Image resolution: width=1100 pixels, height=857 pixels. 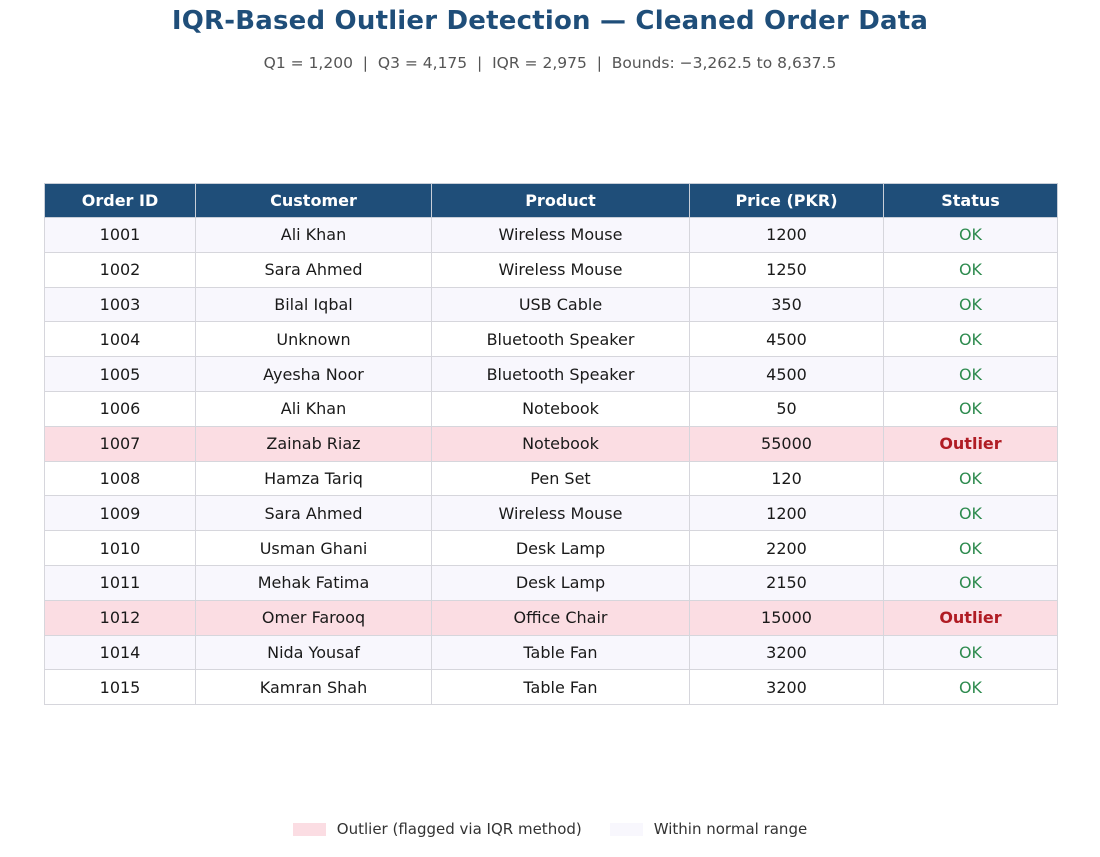 I want to click on cell-customer: Nida Yousaf, so click(x=313, y=652).